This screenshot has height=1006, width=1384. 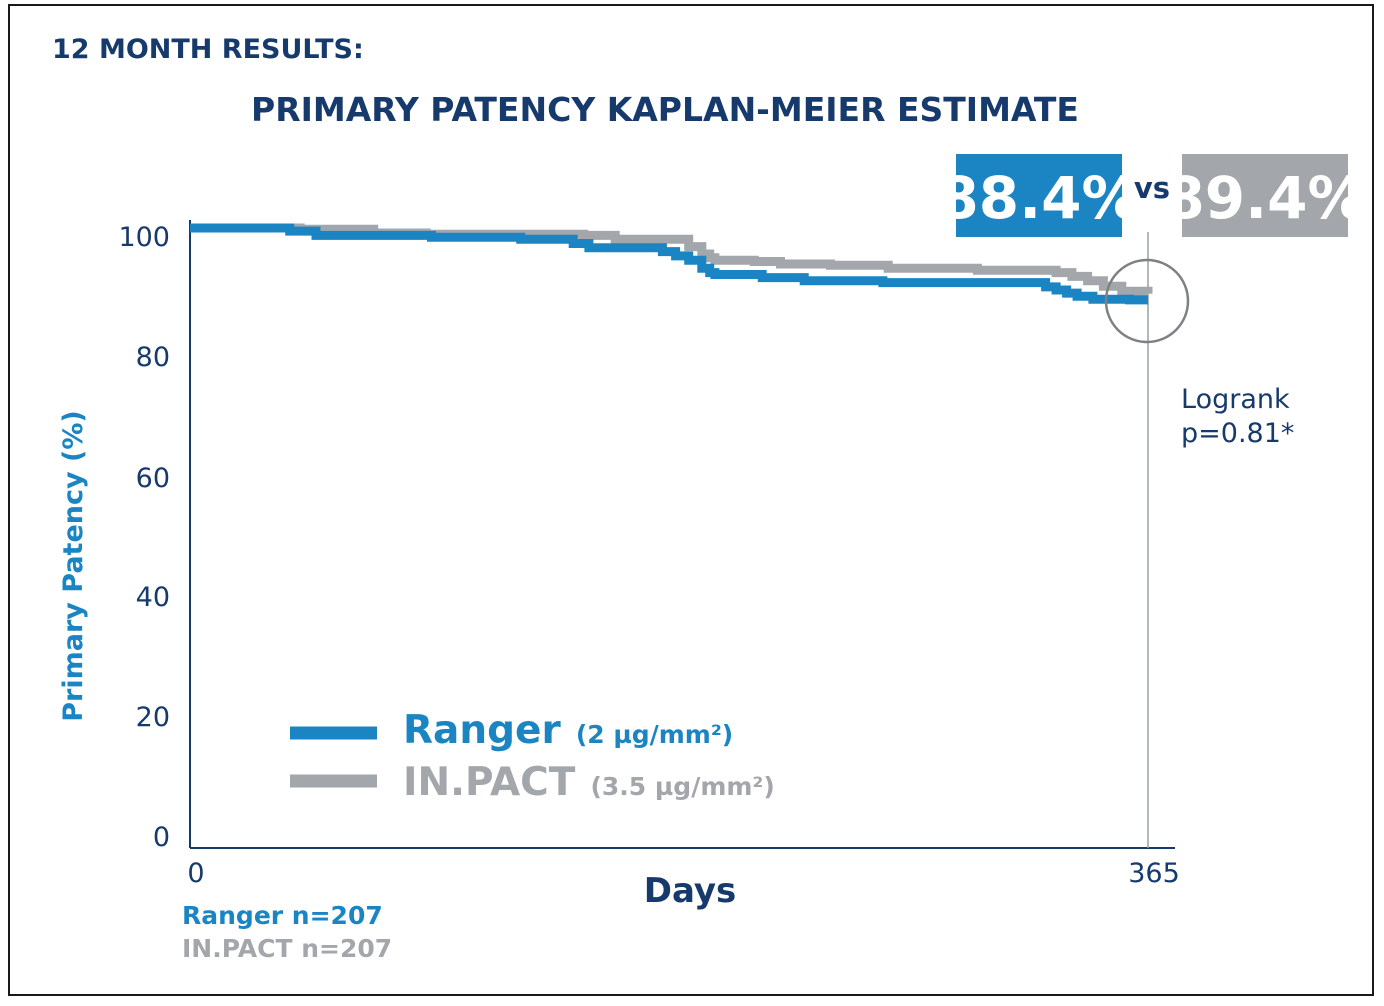 What do you see at coordinates (1235, 399) in the screenshot?
I see `logrank-label: Logrank` at bounding box center [1235, 399].